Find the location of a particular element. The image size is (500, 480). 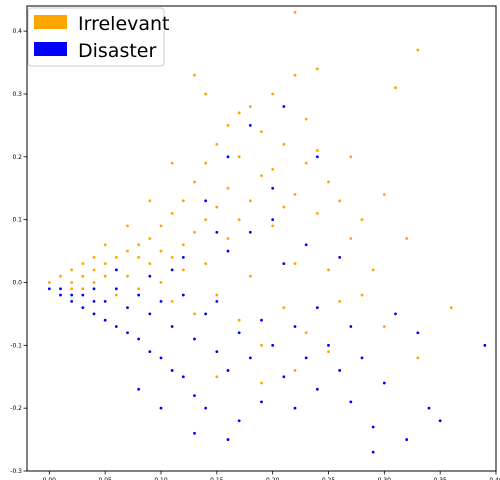

x-tick-label: 0.35 is located at coordinates (440, 478).